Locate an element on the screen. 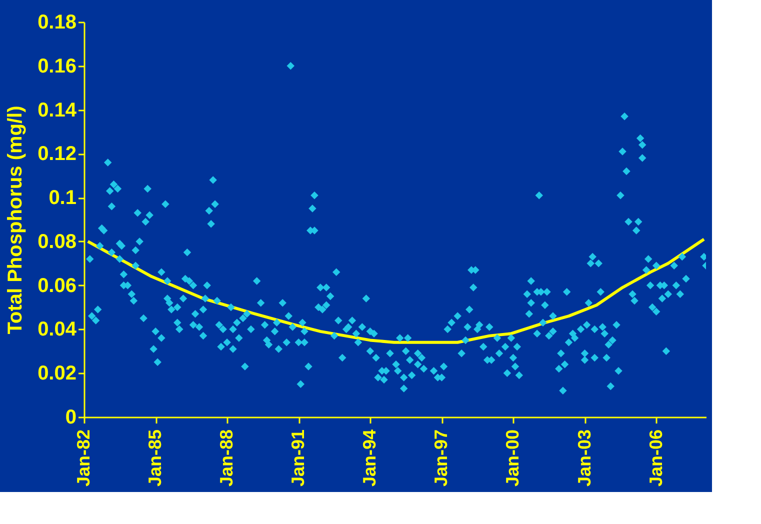 The height and width of the screenshot is (524, 761). y-tick-label: 0.02 is located at coordinates (57, 373).